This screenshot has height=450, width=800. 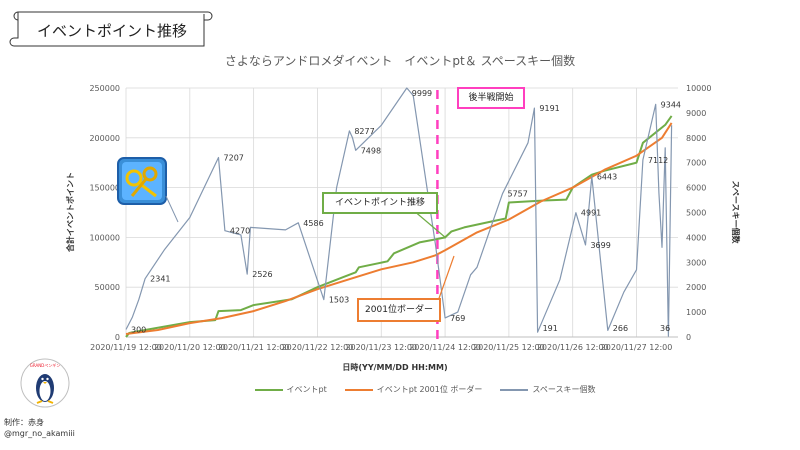 What do you see at coordinates (313, 223) in the screenshot?
I see `data-label: 4586` at bounding box center [313, 223].